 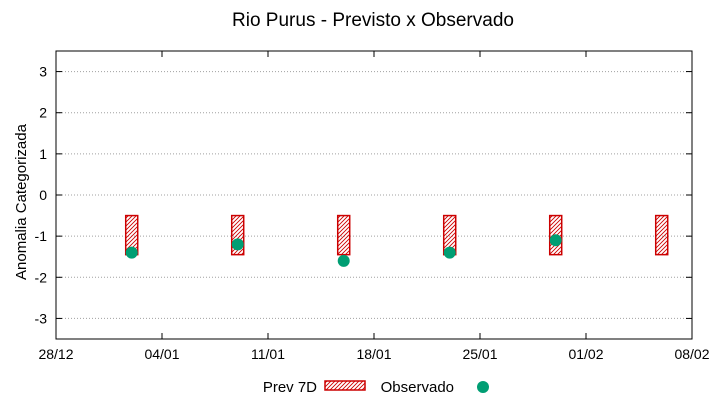 I want to click on y-tick-label: -2, so click(x=41, y=277).